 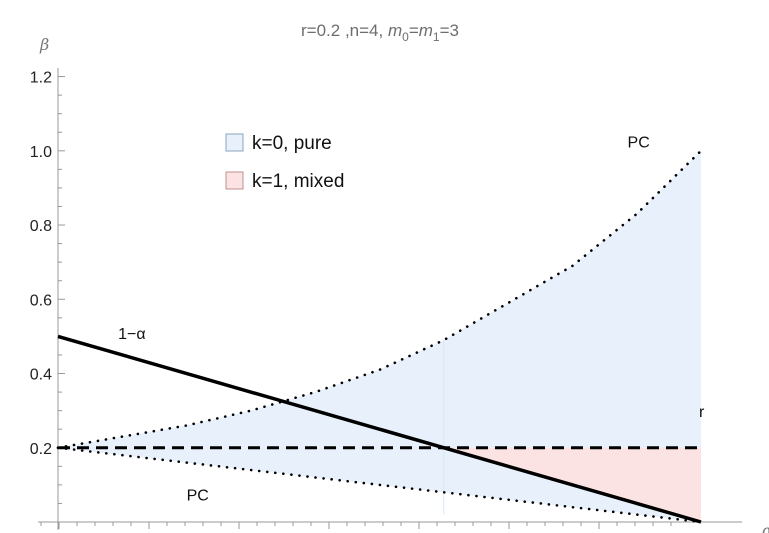 I want to click on y-axis-label: β, so click(x=44, y=44).